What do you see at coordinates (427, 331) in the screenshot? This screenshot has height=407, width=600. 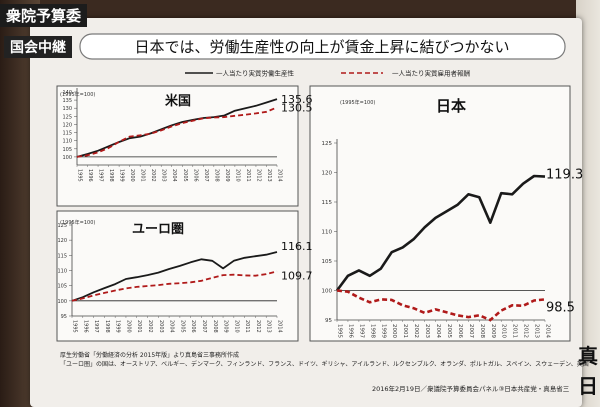 I see `x-tick-label: 2003` at bounding box center [427, 331].